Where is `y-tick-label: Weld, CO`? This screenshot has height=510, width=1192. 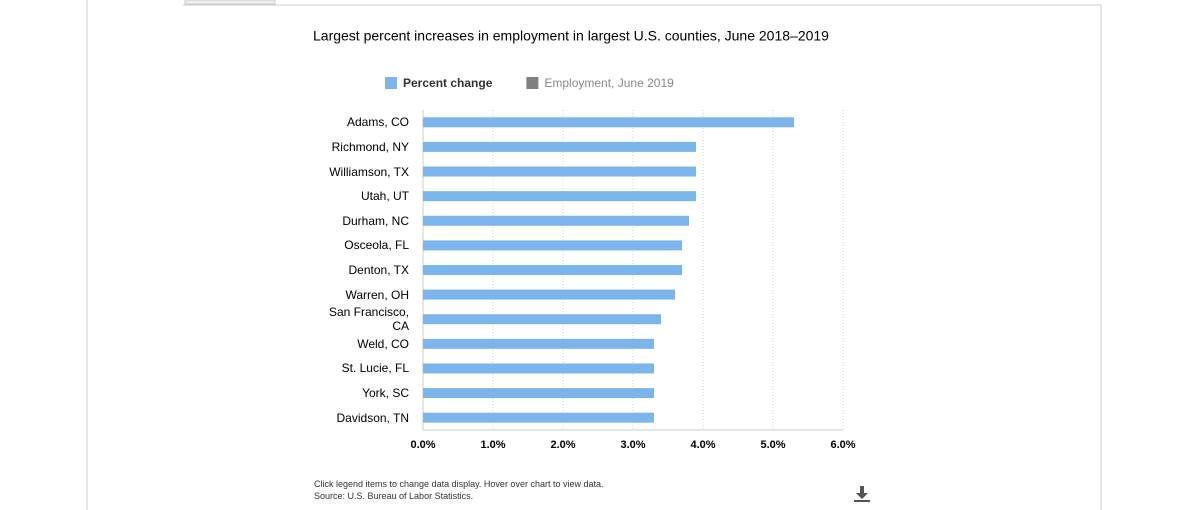
y-tick-label: Weld, CO is located at coordinates (383, 343).